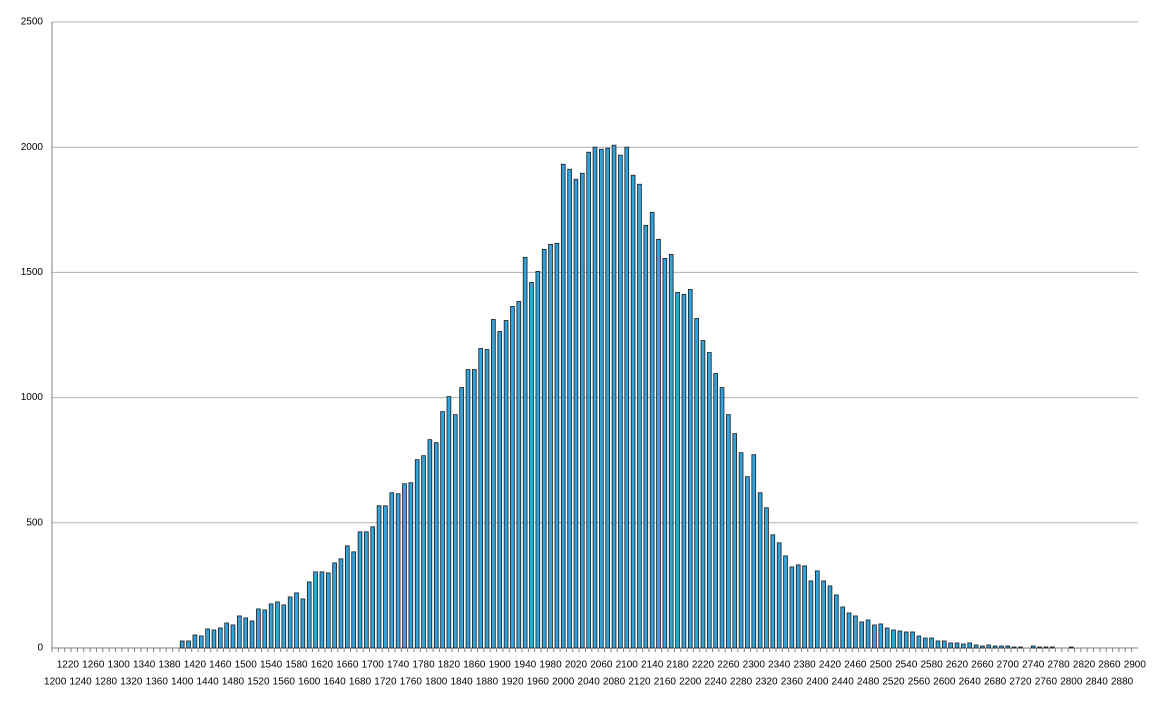 Image resolution: width=1168 pixels, height=703 pixels. Describe the element at coordinates (500, 665) in the screenshot. I see `x-tick-label: 1900` at that location.